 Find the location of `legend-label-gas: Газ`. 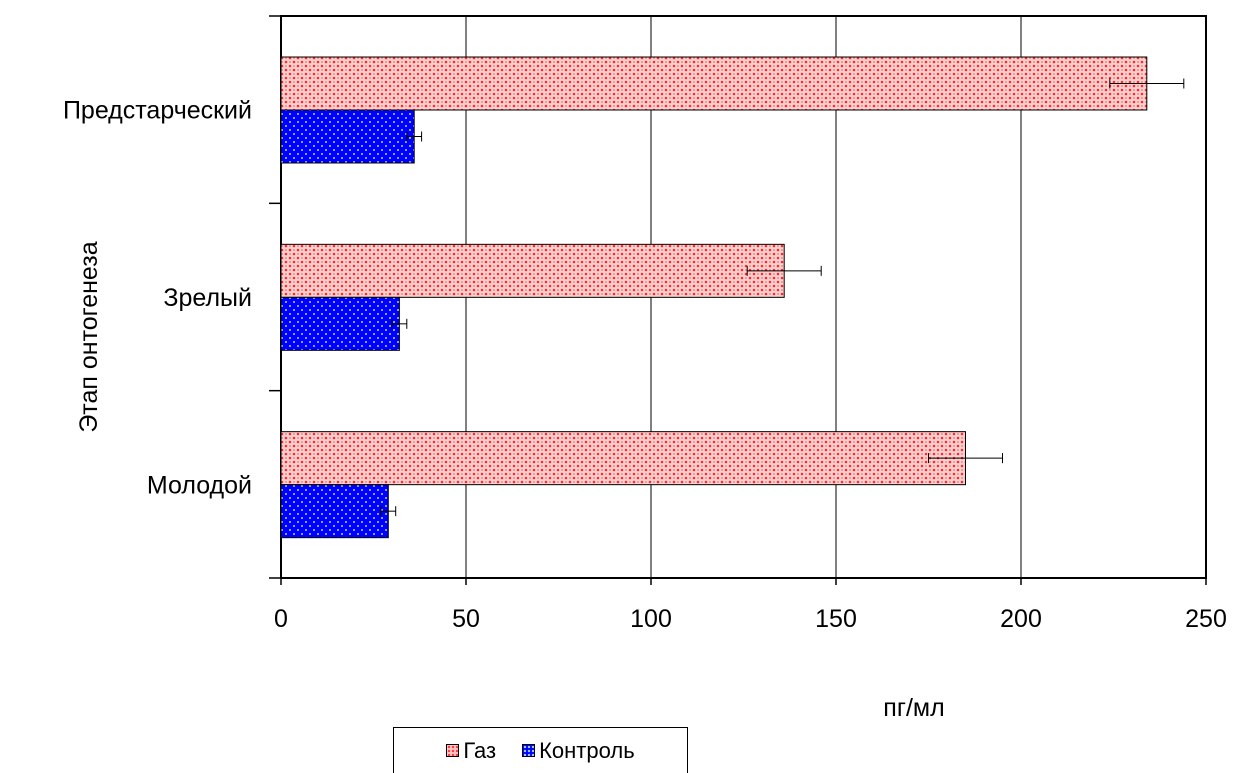

legend-label-gas: Газ is located at coordinates (480, 750).